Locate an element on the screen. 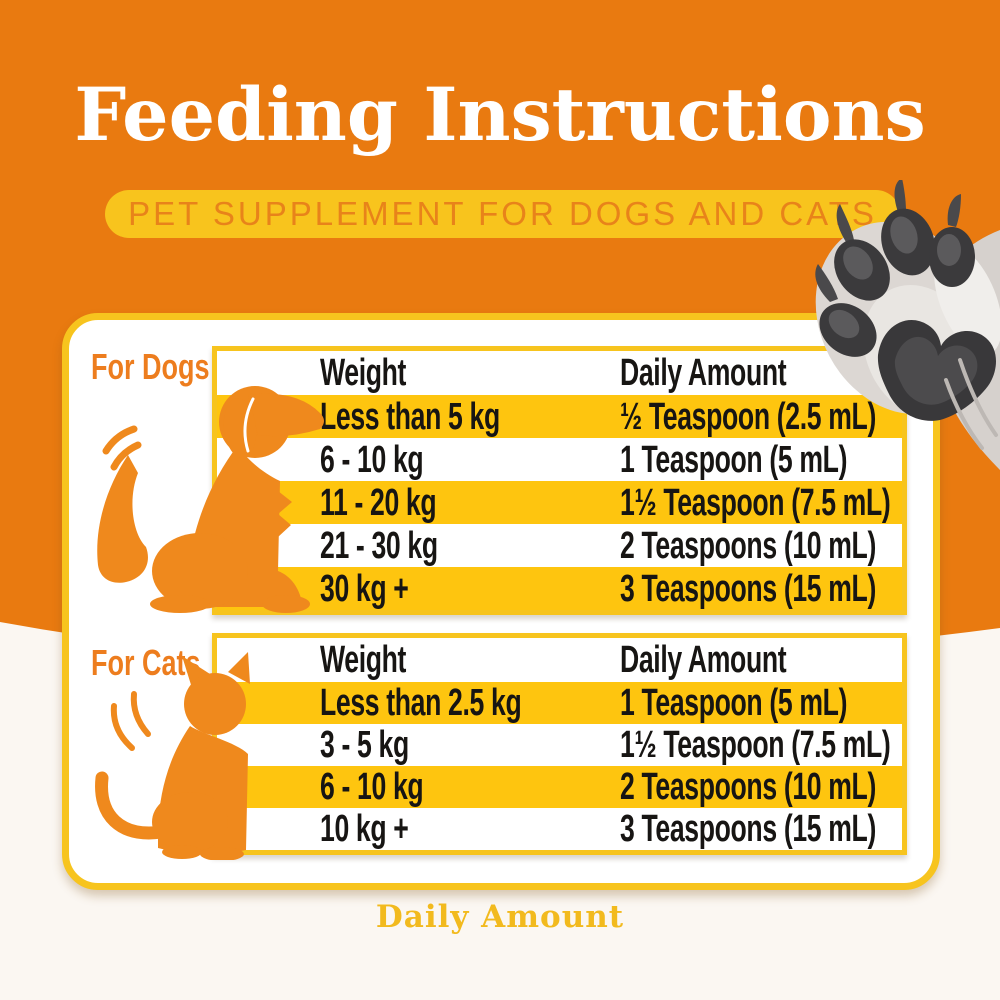 This screenshot has height=1000, width=1000. dogs-header-row: Weight Daily Amount is located at coordinates (559, 373).